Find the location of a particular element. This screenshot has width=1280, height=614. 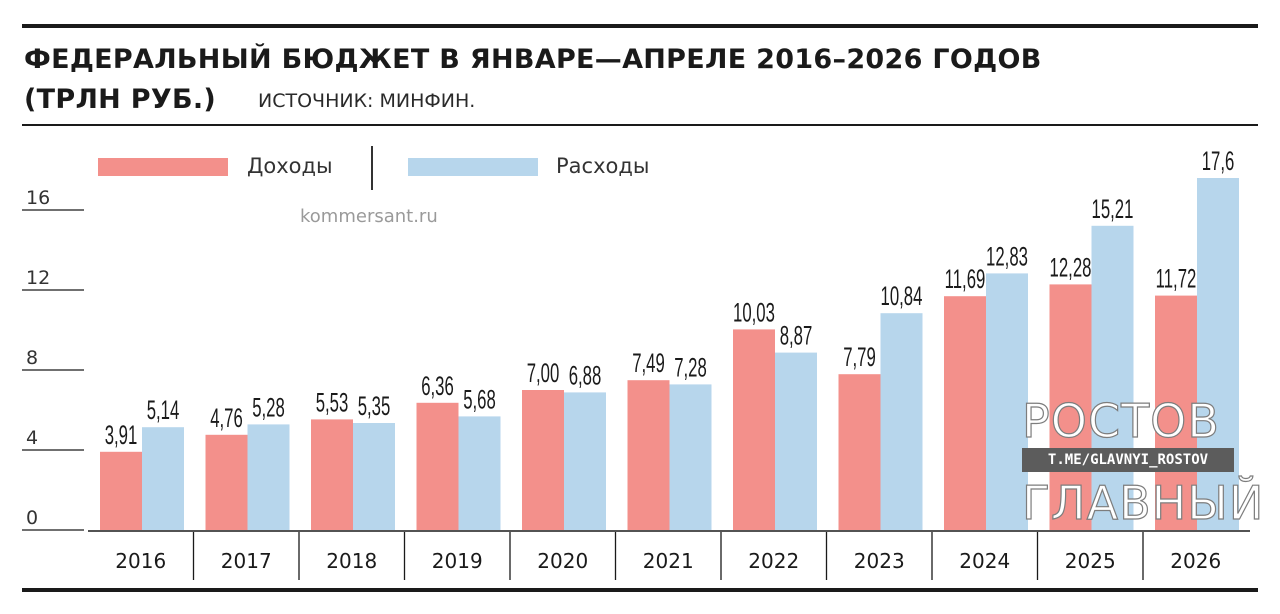

y-tick-label-0: 0 is located at coordinates (32, 518).